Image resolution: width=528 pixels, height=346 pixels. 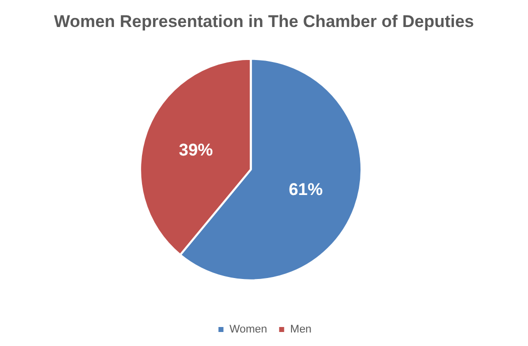 I want to click on data-label: 39%, so click(x=195, y=150).